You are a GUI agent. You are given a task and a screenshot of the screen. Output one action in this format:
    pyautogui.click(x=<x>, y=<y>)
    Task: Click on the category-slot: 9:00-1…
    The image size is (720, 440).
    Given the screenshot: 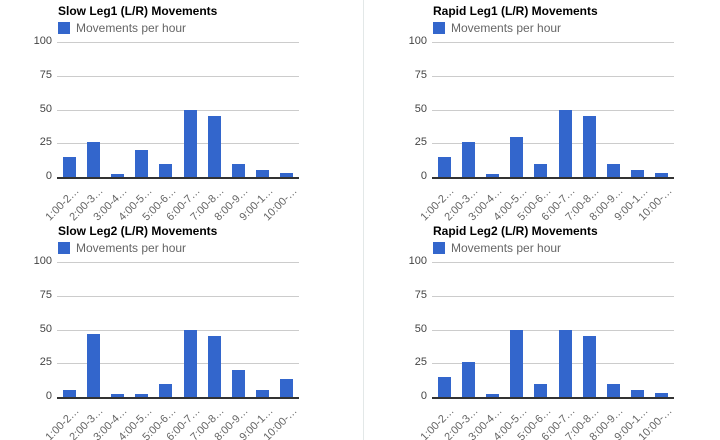 What is the action you would take?
    pyautogui.click(x=256, y=351)
    